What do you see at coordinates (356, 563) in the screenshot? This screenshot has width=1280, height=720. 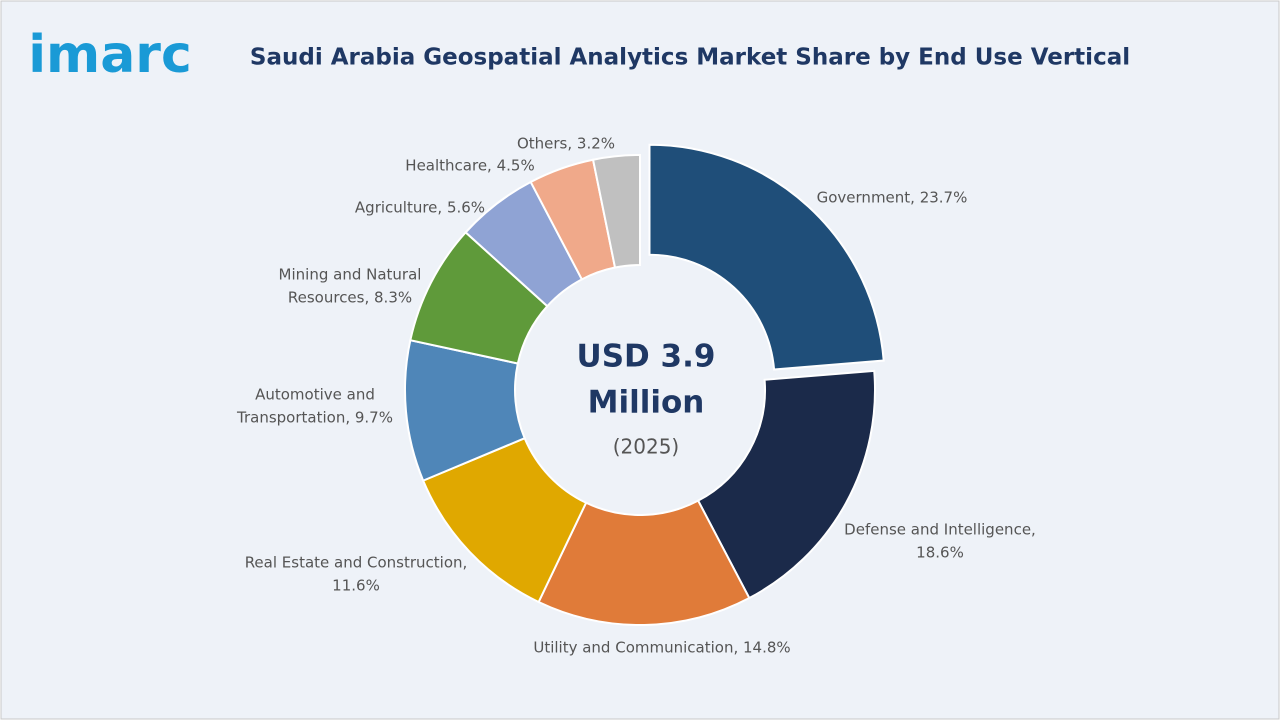 I see `slice-label: Real Estate and Construction,` at bounding box center [356, 563].